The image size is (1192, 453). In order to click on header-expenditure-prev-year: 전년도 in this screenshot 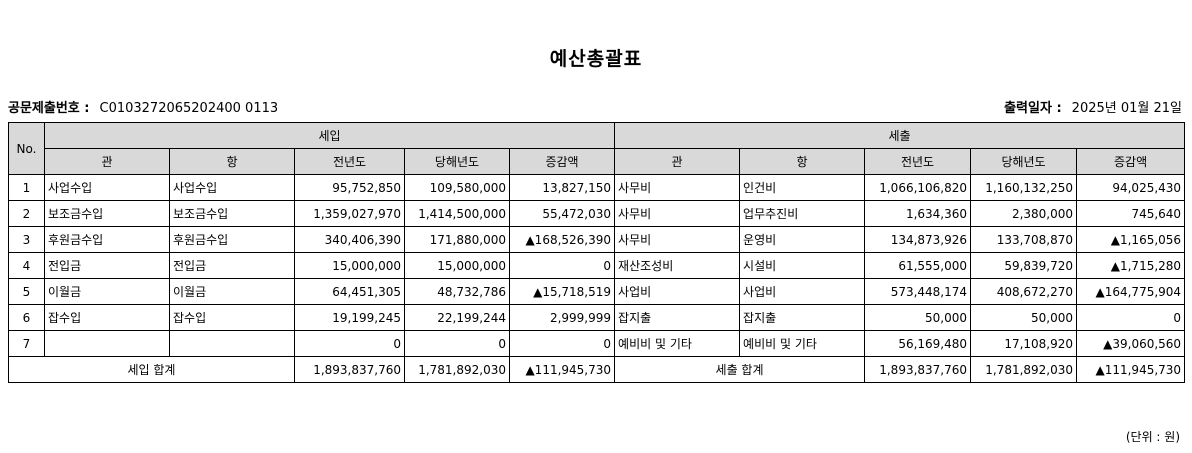, I will do `click(918, 161)`.